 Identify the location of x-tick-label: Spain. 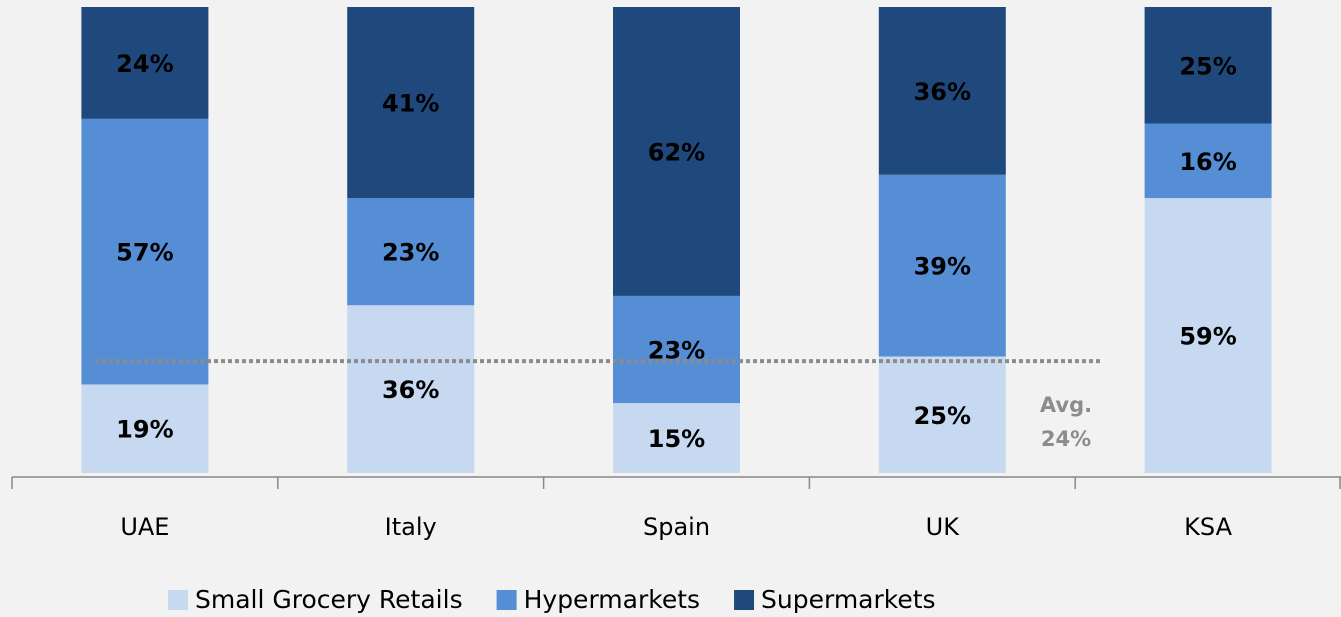
(676, 527).